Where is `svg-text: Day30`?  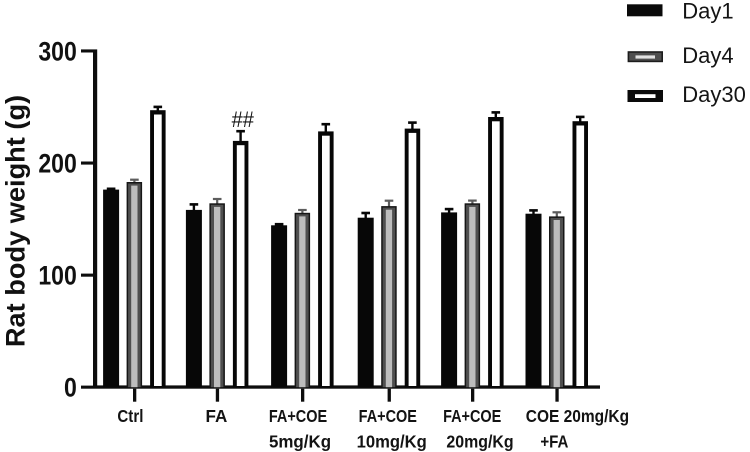
svg-text: Day30 is located at coordinates (714, 94).